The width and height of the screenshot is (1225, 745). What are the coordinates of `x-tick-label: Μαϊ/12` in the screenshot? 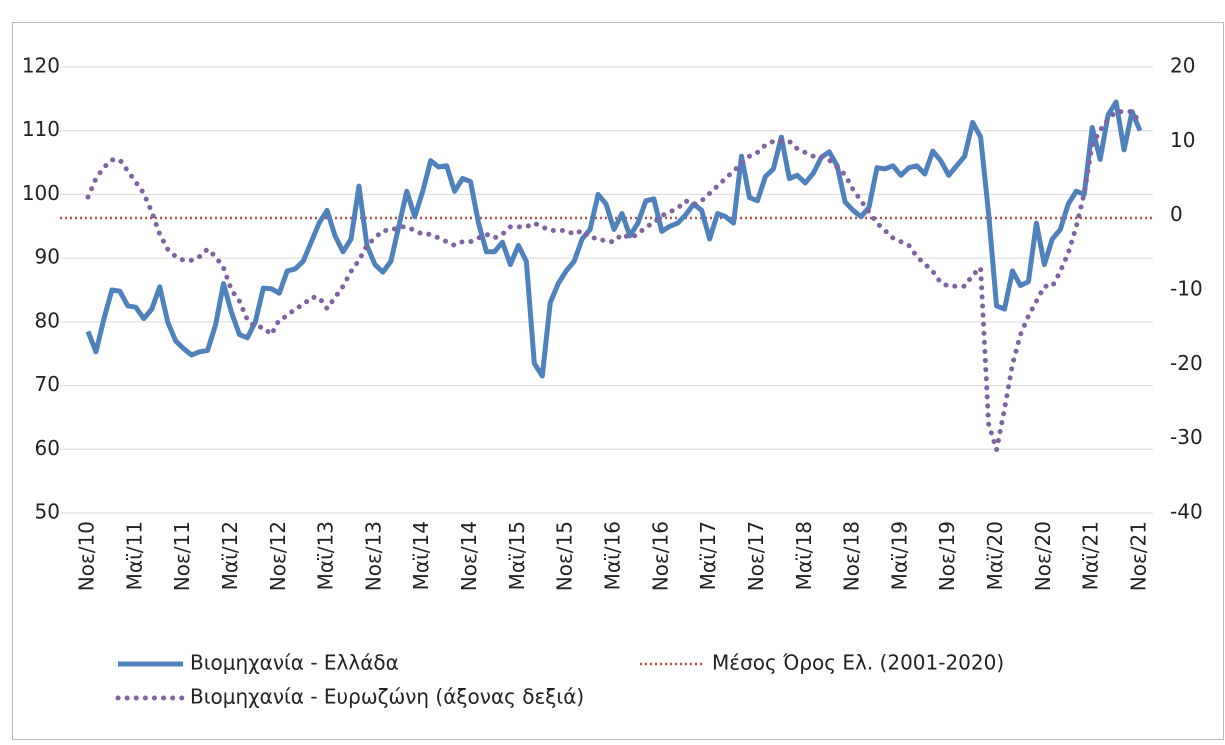 It's located at (230, 555).